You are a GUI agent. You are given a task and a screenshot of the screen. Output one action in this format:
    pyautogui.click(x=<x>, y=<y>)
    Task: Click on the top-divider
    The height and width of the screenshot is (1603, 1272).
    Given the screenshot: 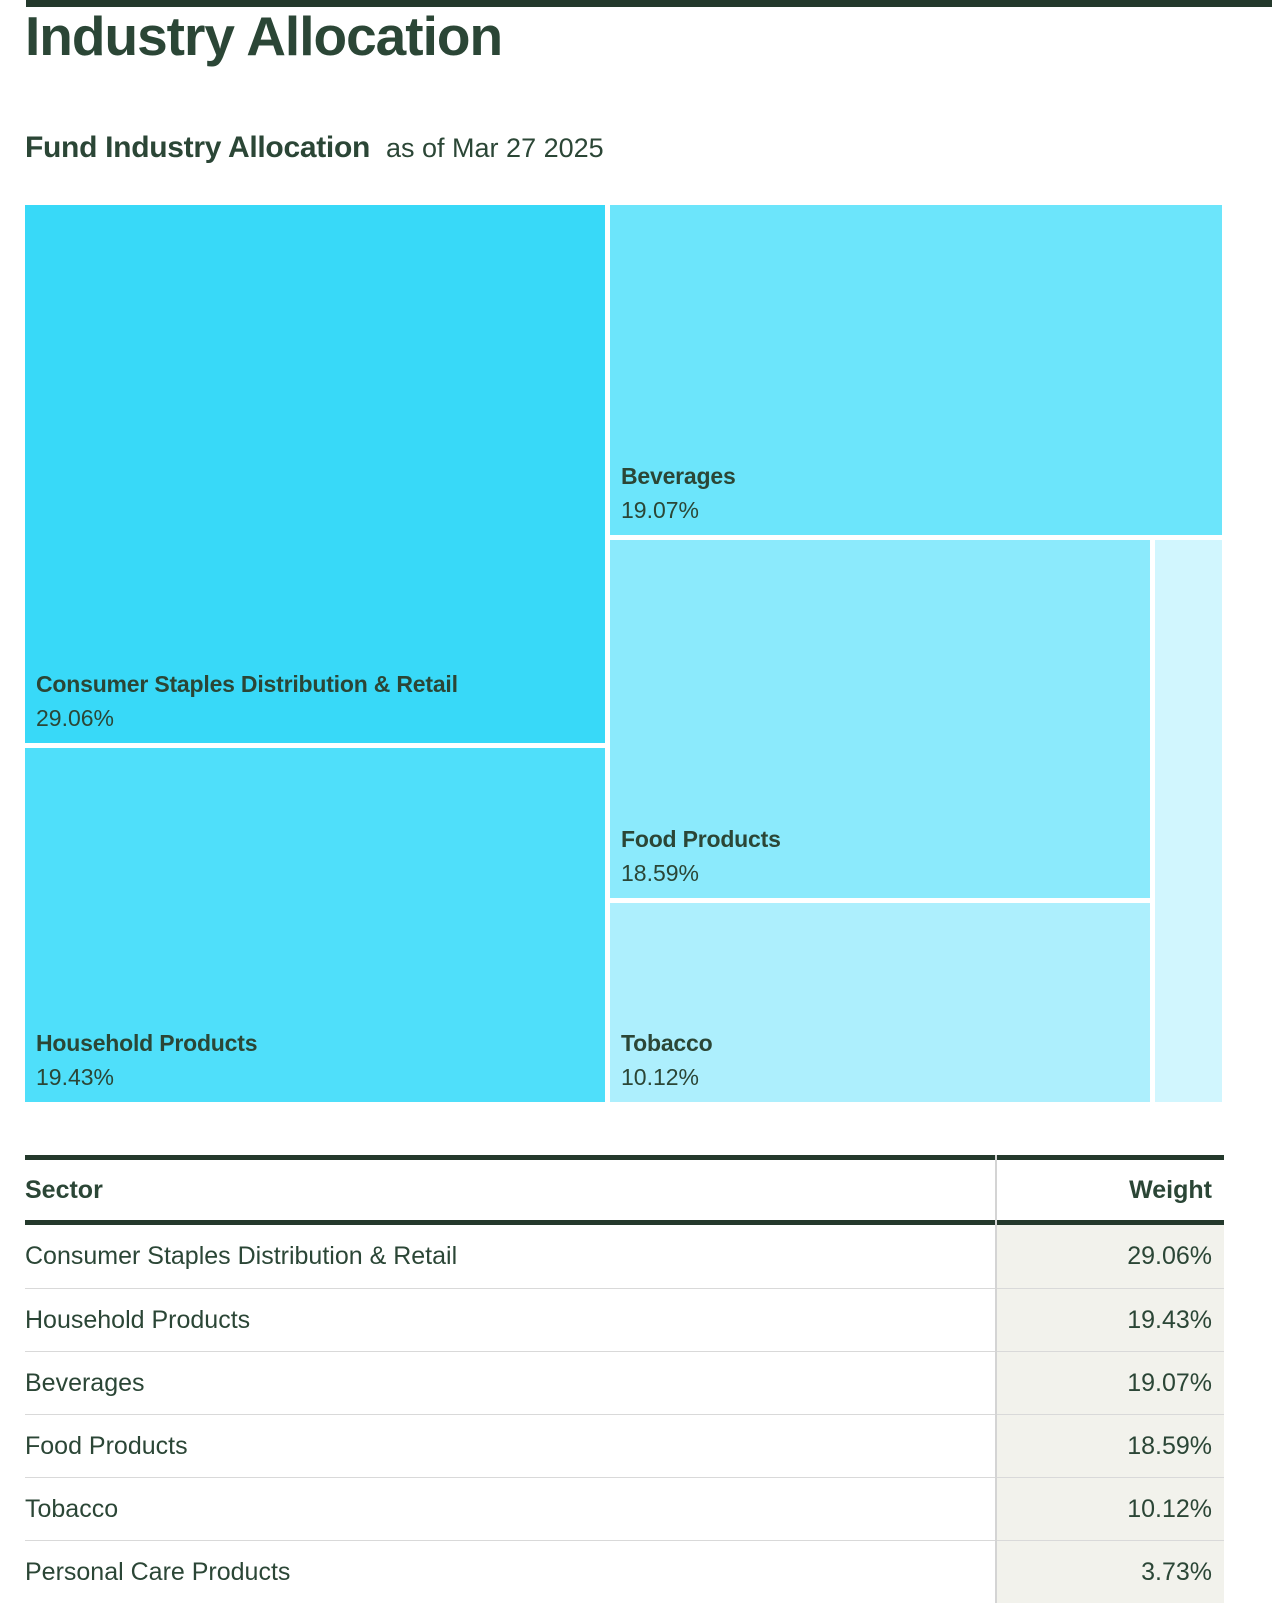 What is the action you would take?
    pyautogui.click(x=649, y=3)
    